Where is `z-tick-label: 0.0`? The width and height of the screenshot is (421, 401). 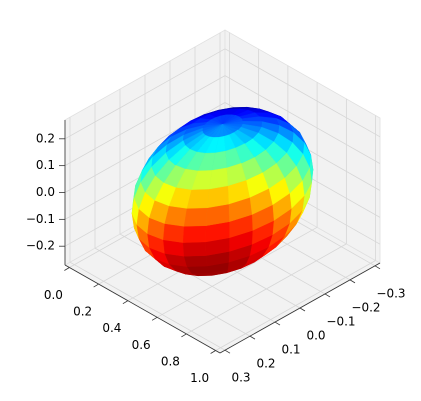 z-tick-label: 0.0 is located at coordinates (45, 192).